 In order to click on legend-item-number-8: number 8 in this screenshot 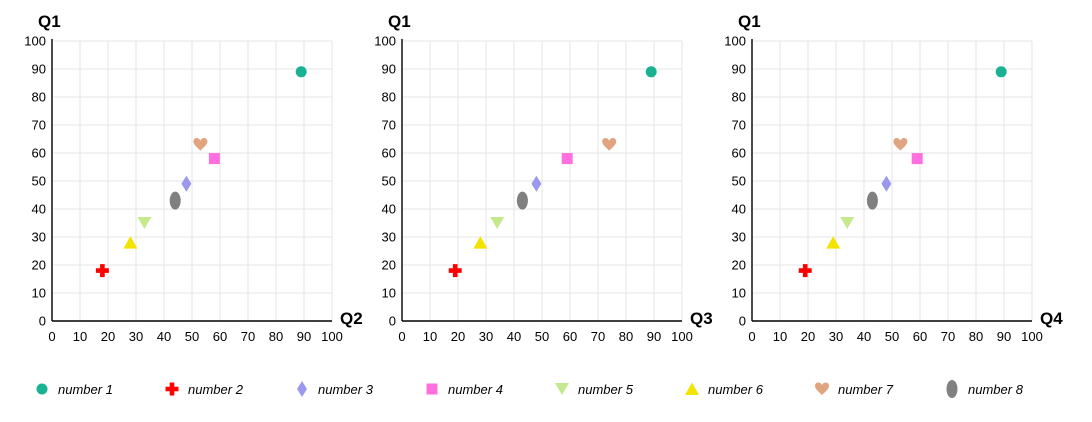, I will do `click(985, 389)`.